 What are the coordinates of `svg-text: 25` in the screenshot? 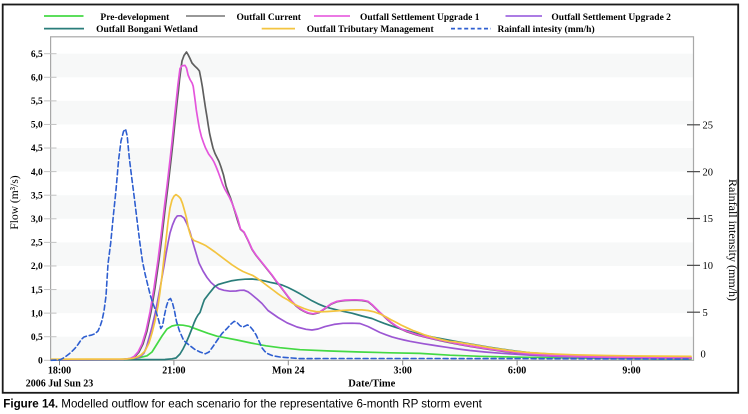 It's located at (708, 126).